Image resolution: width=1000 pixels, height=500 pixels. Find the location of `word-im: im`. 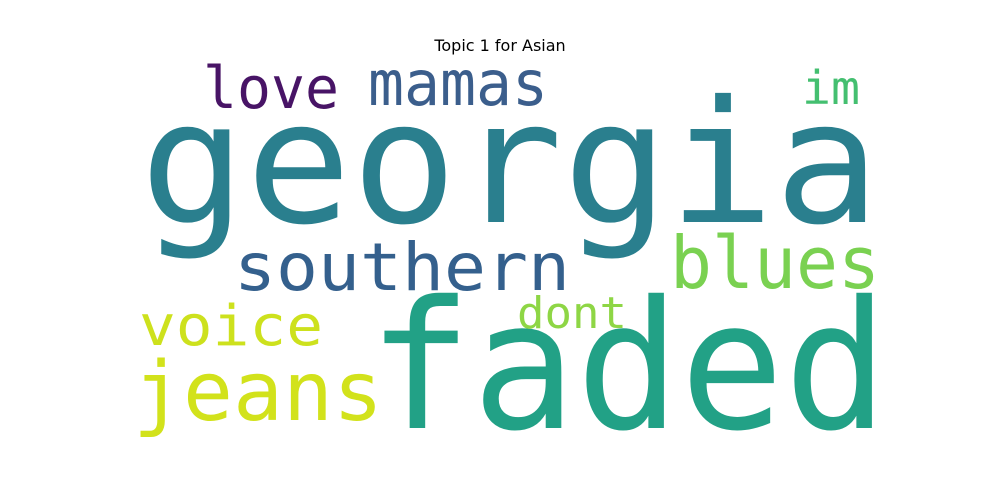

word-im: im is located at coordinates (831, 88).